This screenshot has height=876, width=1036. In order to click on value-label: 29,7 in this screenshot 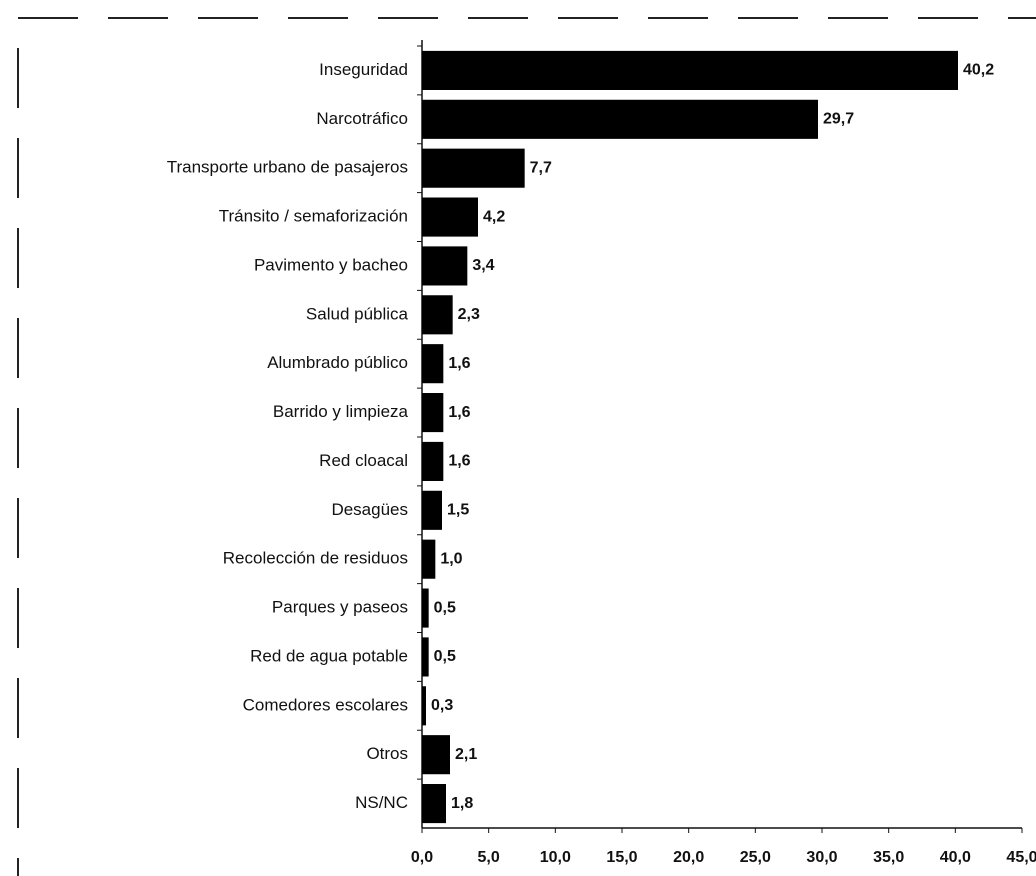, I will do `click(838, 119)`.